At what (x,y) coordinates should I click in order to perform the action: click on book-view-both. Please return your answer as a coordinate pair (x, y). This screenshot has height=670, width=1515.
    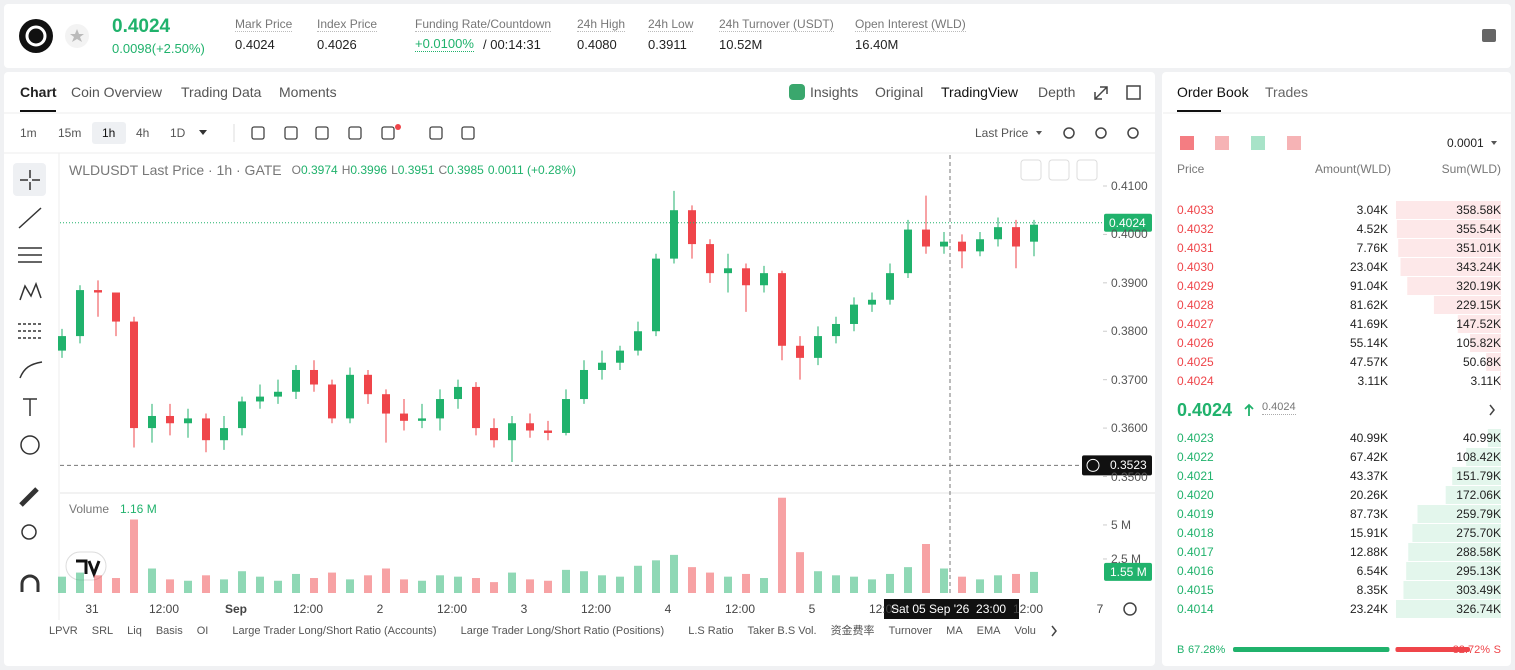
    Looking at the image, I should click on (1187, 143).